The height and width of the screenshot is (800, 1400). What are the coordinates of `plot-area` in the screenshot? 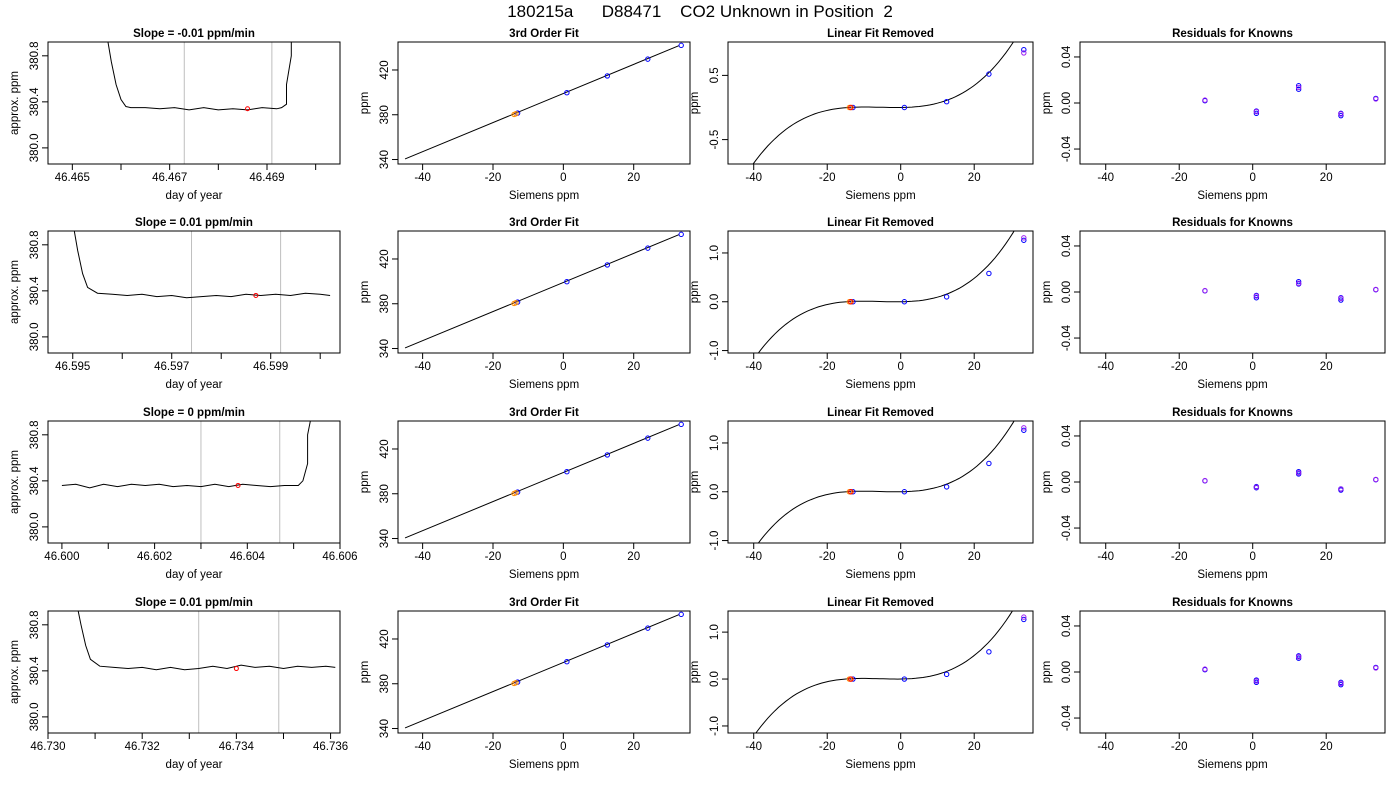 It's located at (199, 77).